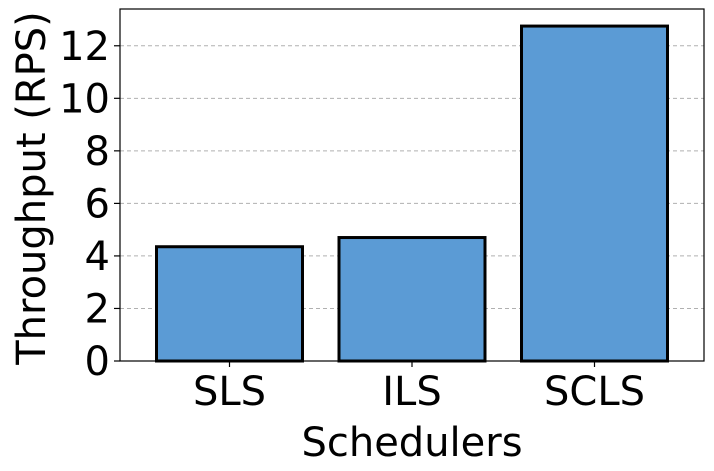 This screenshot has height=471, width=714. Describe the element at coordinates (97, 204) in the screenshot. I see `y-tick-label: 6` at that location.